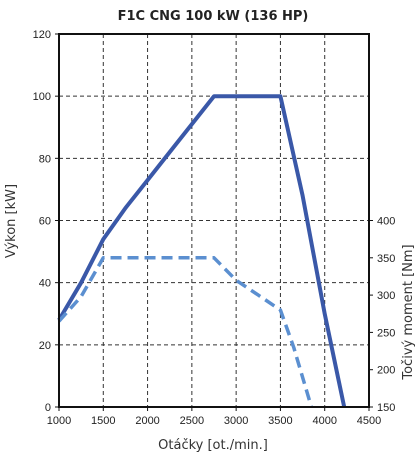  I want to click on x-tick-label: 4500, so click(369, 421).